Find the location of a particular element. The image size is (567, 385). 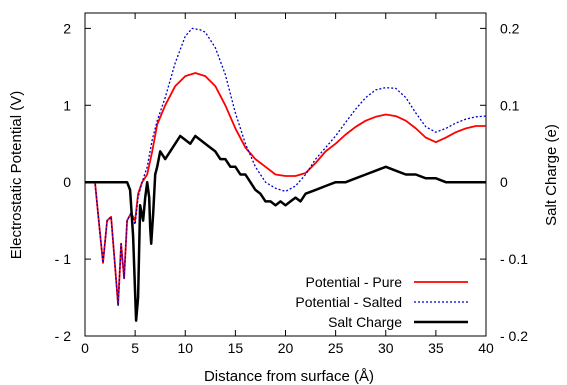

x-tick-label: 30 is located at coordinates (386, 348).